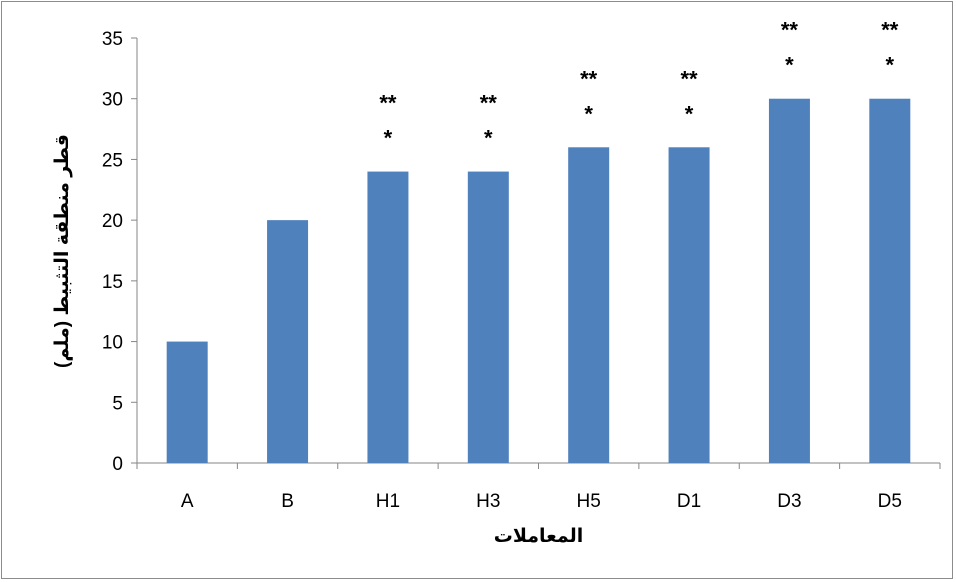 The height and width of the screenshot is (582, 956). Describe the element at coordinates (187, 402) in the screenshot. I see `bar-a` at that location.